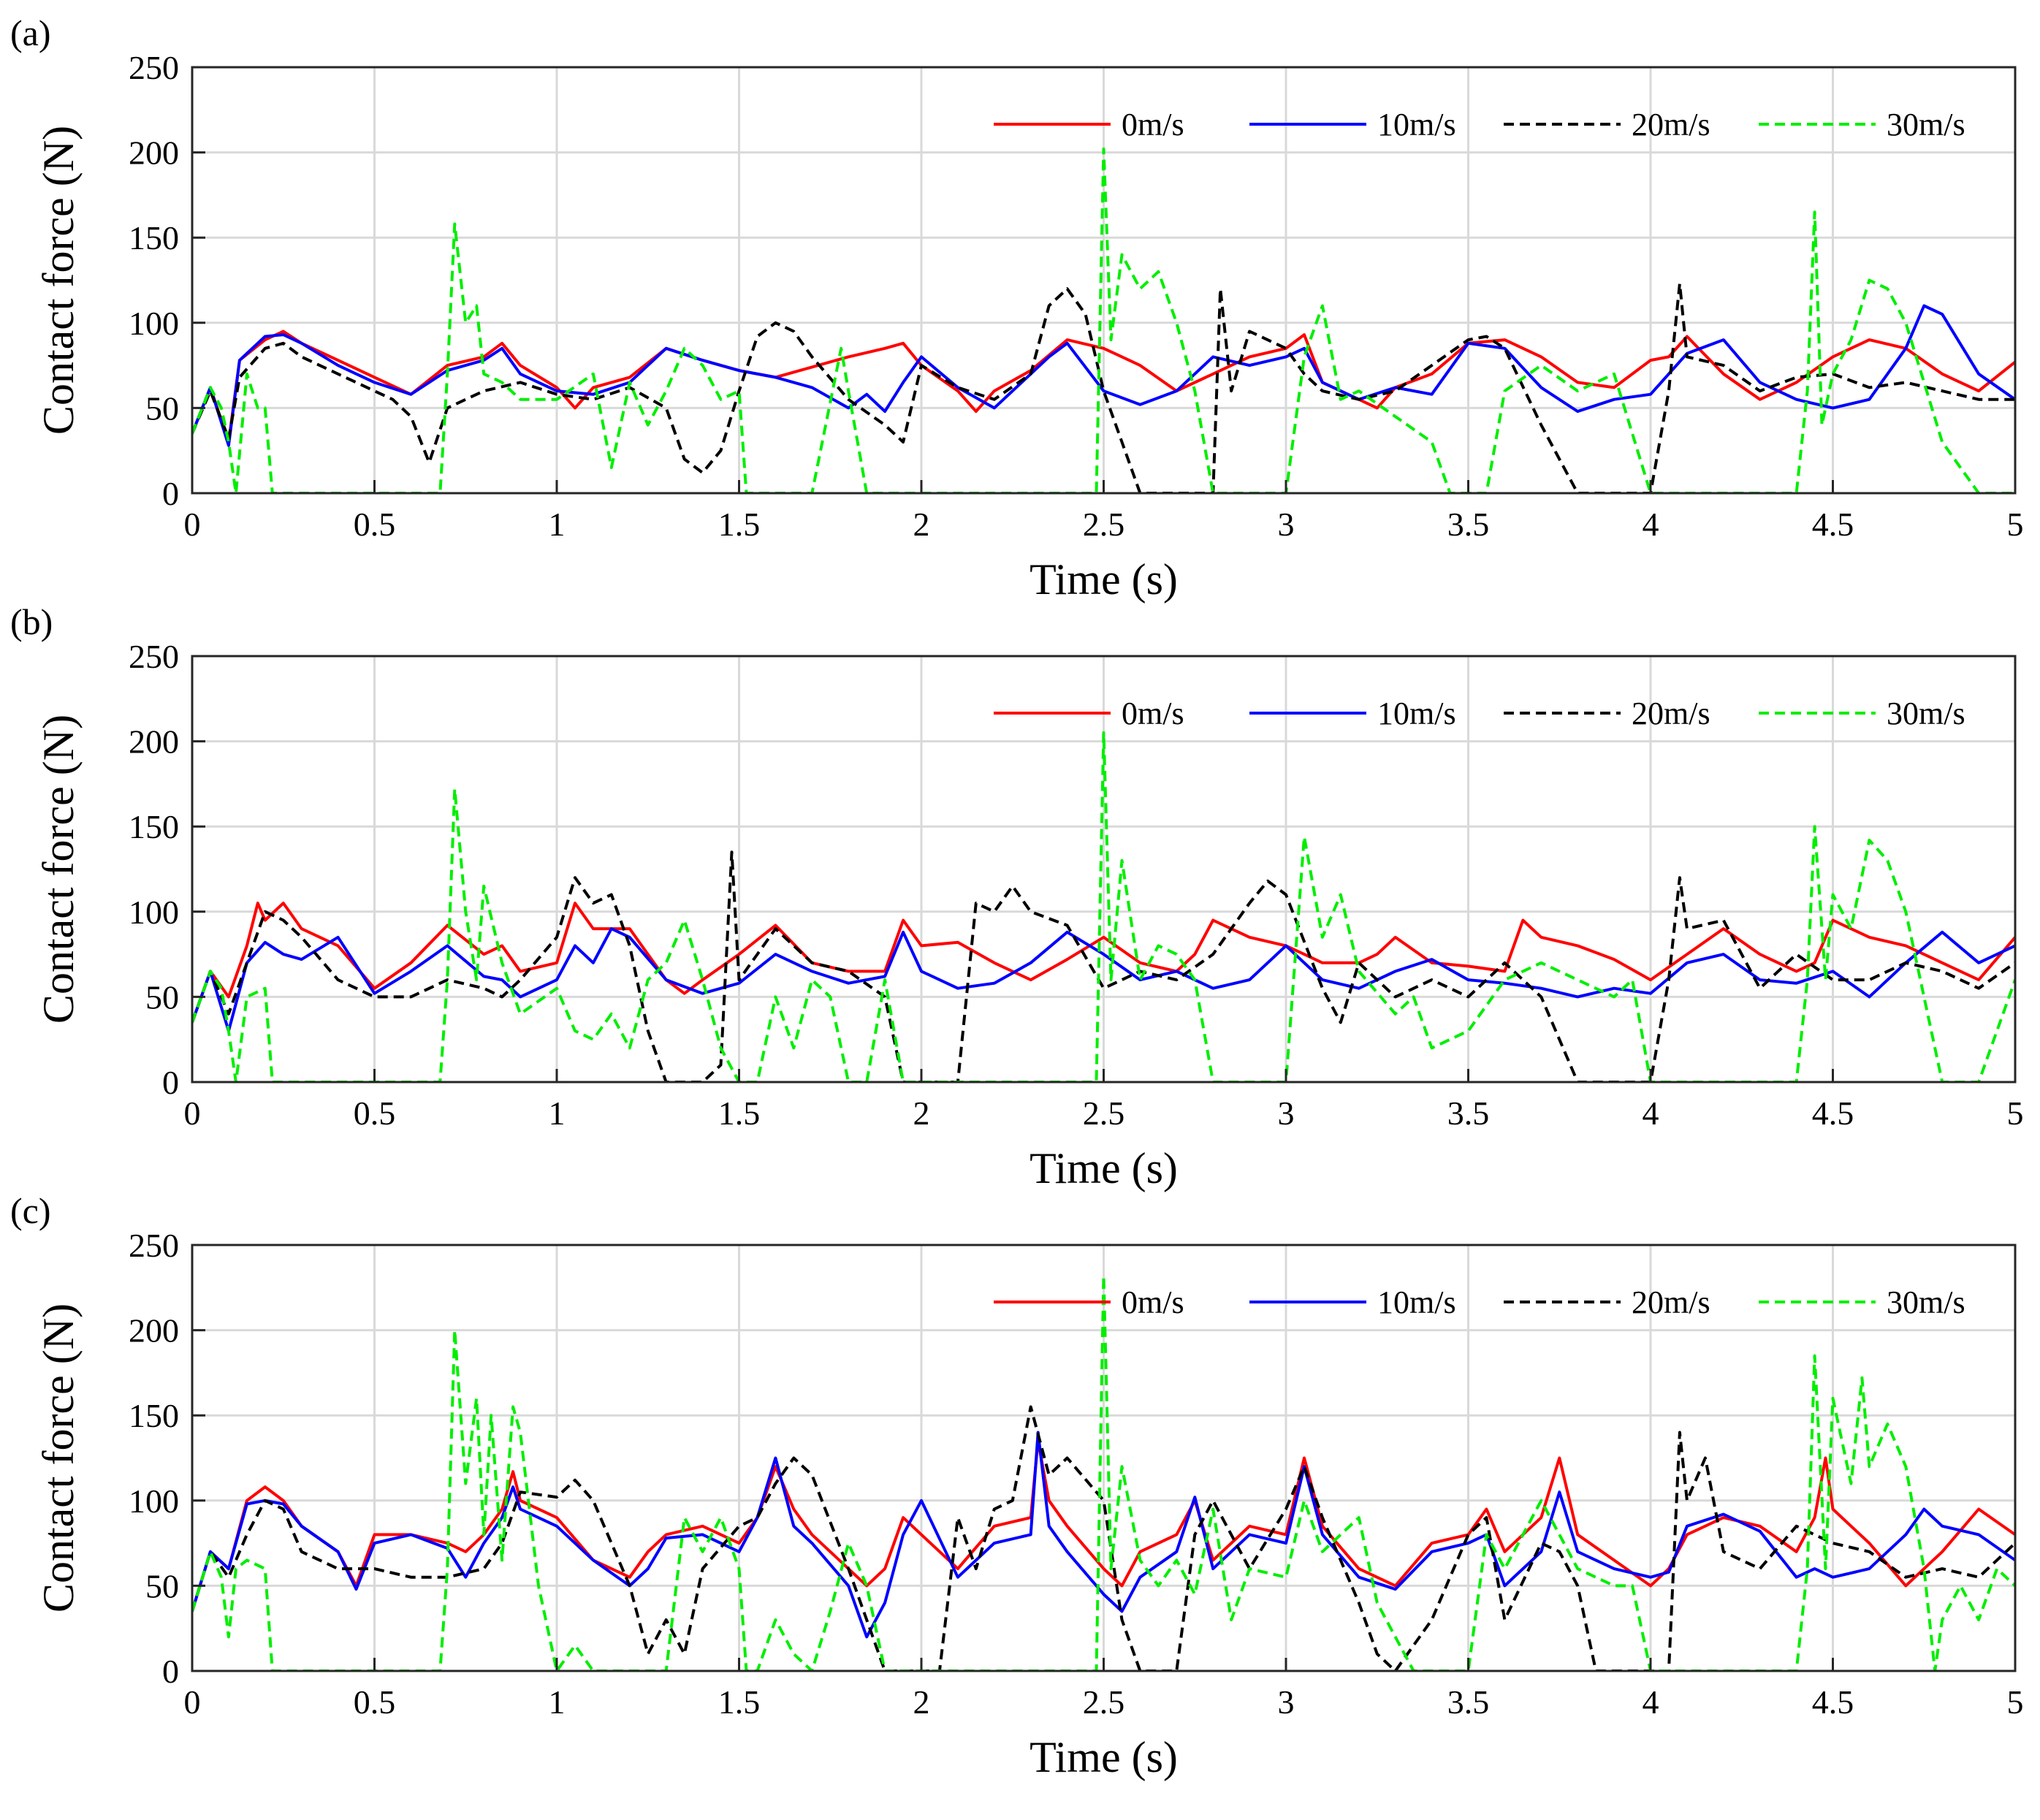 The height and width of the screenshot is (1820, 2040). Describe the element at coordinates (30, 33) in the screenshot. I see `panel-label: (a)` at that location.